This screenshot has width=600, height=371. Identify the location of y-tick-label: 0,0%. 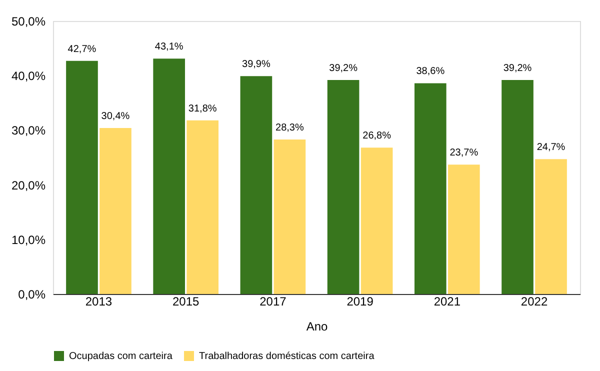
(32, 295).